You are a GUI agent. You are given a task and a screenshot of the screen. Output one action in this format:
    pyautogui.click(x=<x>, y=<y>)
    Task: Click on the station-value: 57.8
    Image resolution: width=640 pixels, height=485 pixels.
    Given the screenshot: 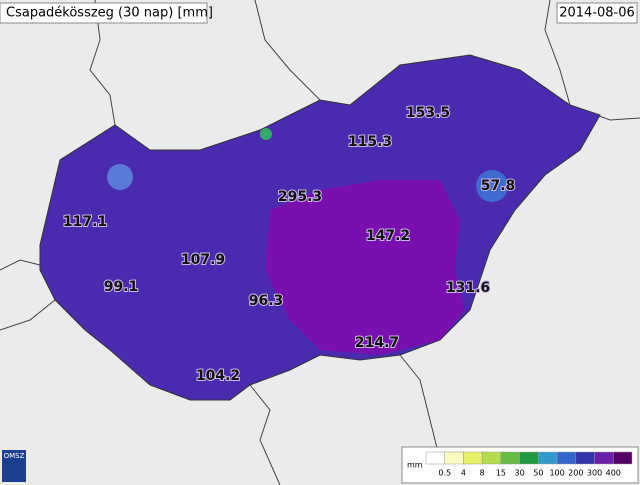 What is the action you would take?
    pyautogui.click(x=498, y=186)
    